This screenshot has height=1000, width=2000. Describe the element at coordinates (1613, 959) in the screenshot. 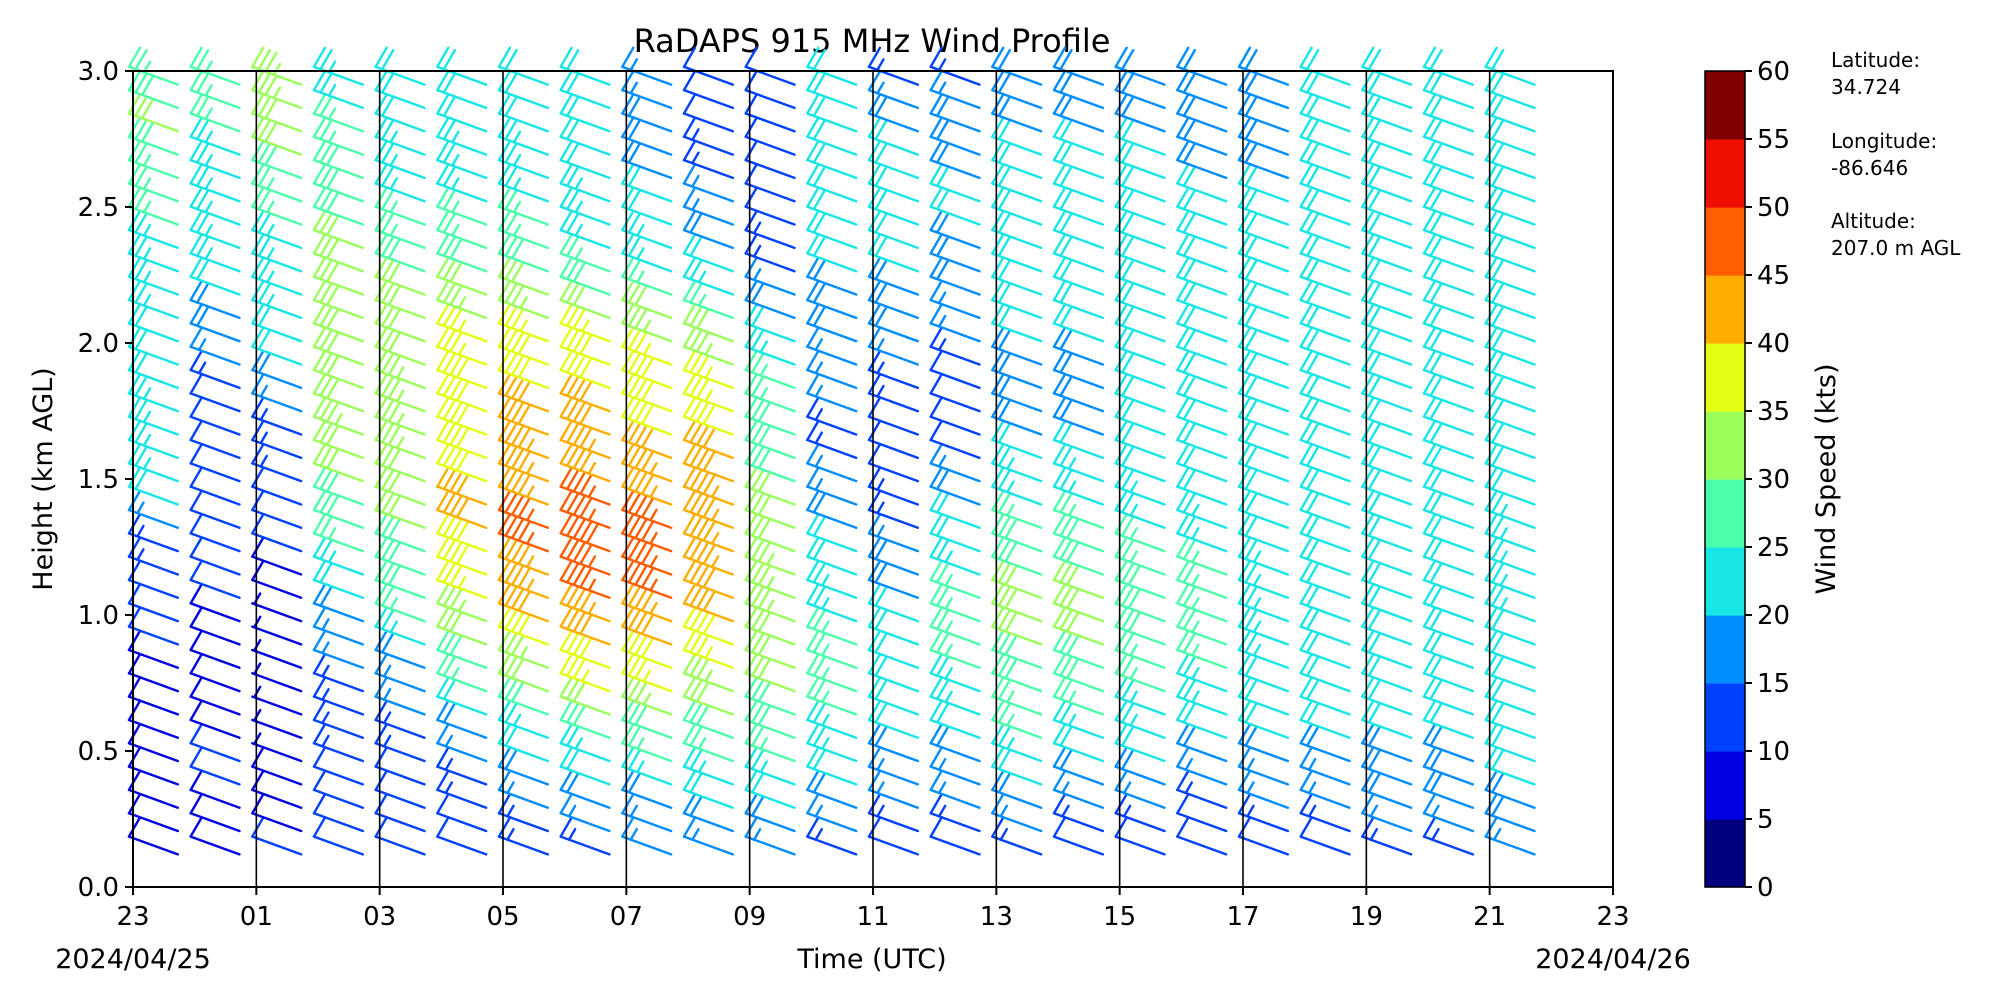

I see `end-date-label: 2024/04/26` at that location.